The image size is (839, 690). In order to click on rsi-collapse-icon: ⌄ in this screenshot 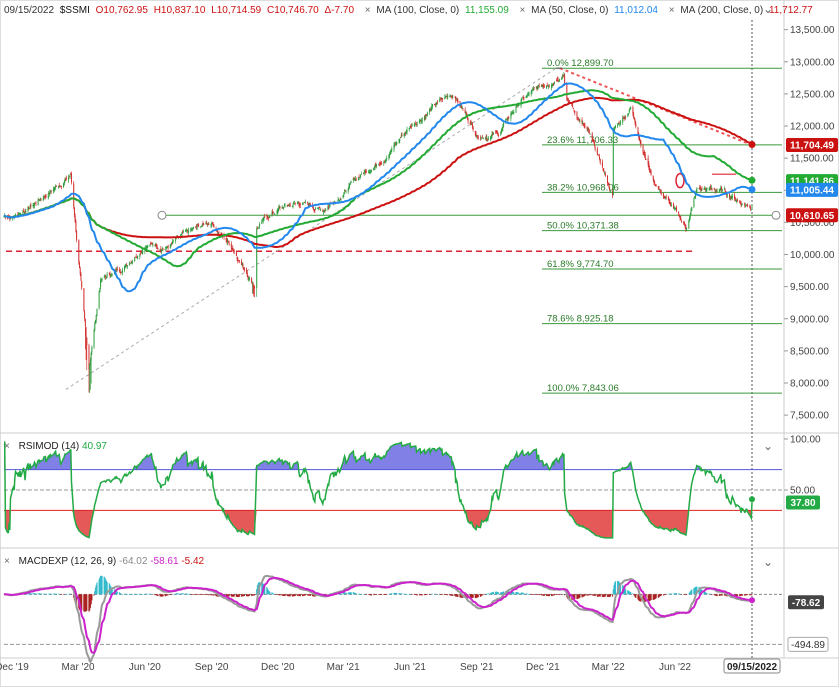, I will do `click(768, 446)`.